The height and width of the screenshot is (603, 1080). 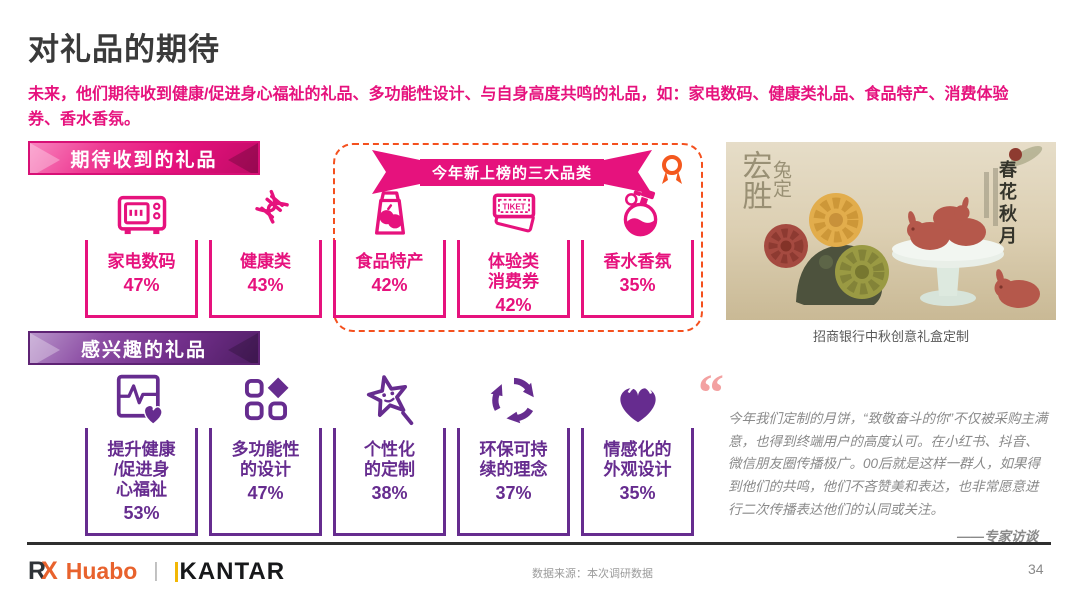 I want to click on item-bracket: 环保可持 续的理念 37%, so click(x=513, y=482).